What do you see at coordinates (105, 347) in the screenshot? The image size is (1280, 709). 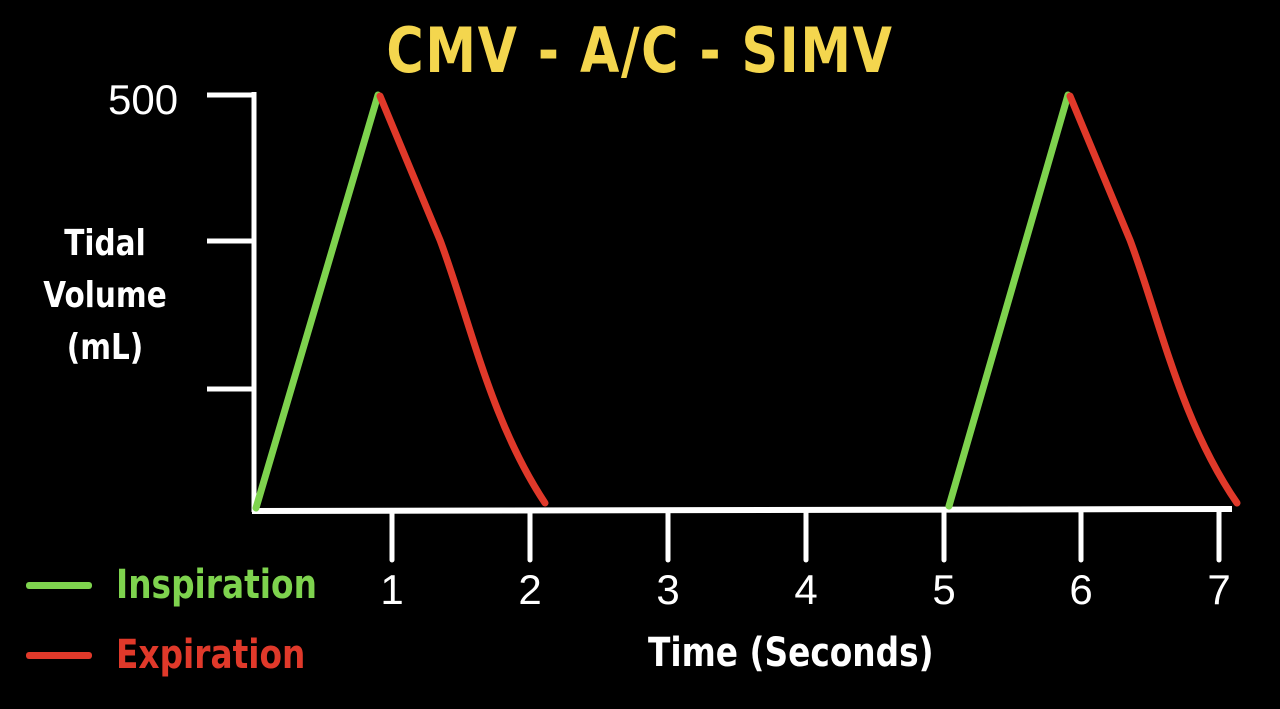 I see `y-axis-label-line: (mL)` at bounding box center [105, 347].